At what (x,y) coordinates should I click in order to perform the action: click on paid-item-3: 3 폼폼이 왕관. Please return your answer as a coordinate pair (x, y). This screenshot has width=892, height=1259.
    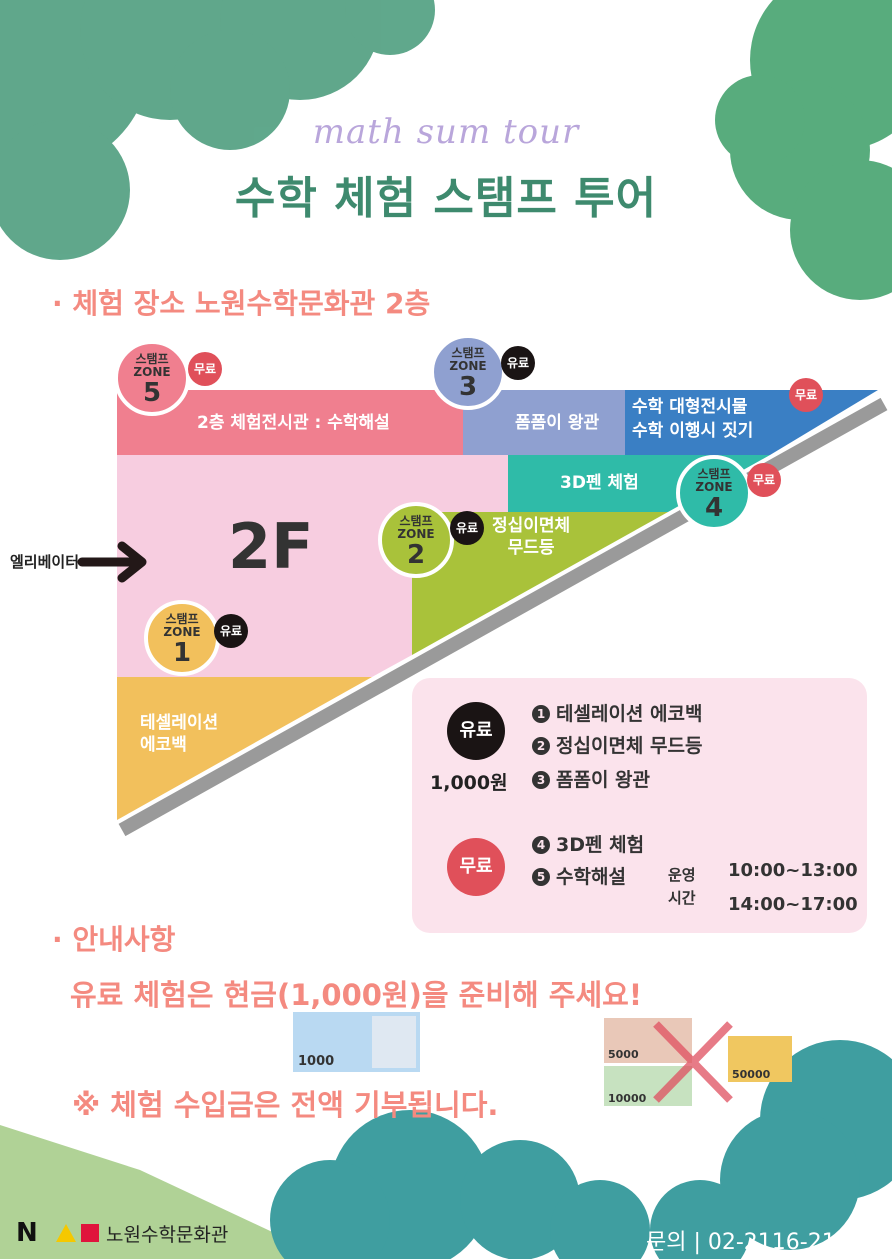
    Looking at the image, I should click on (591, 778).